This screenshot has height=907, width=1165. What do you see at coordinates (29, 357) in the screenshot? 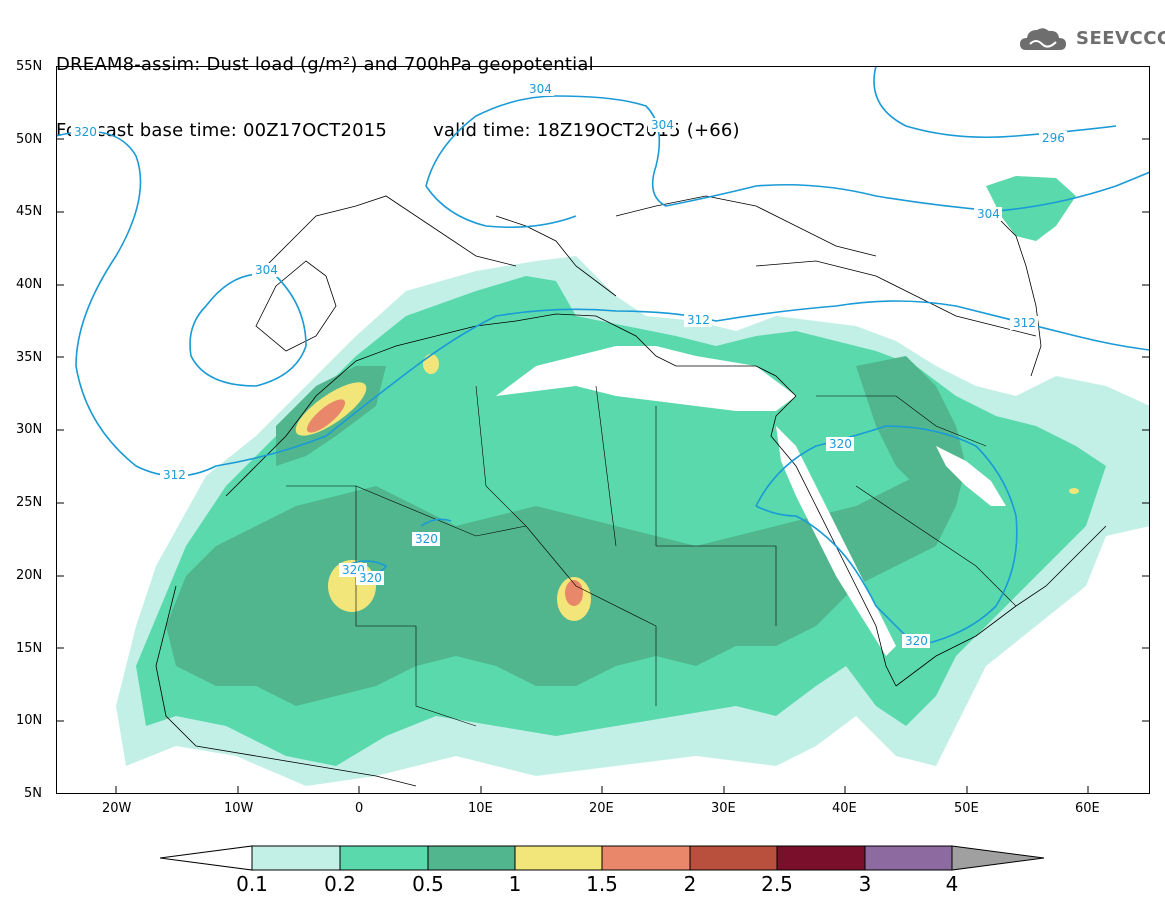
I see `lat-label-35n: 35N` at bounding box center [29, 357].